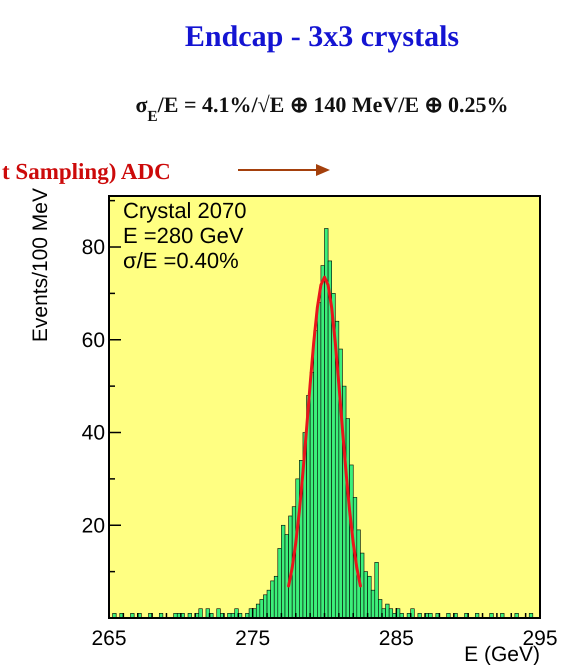 The width and height of the screenshot is (582, 665). Describe the element at coordinates (86, 172) in the screenshot. I see `text: t Sampling) ADC` at that location.